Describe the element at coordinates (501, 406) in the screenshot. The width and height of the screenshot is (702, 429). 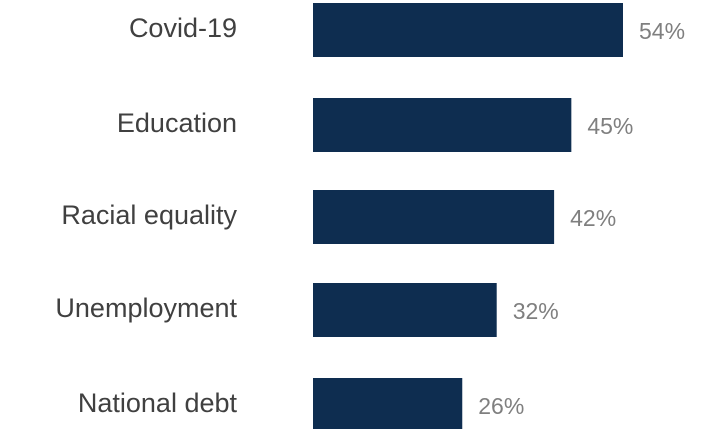
I see `value-label: 26%` at that location.